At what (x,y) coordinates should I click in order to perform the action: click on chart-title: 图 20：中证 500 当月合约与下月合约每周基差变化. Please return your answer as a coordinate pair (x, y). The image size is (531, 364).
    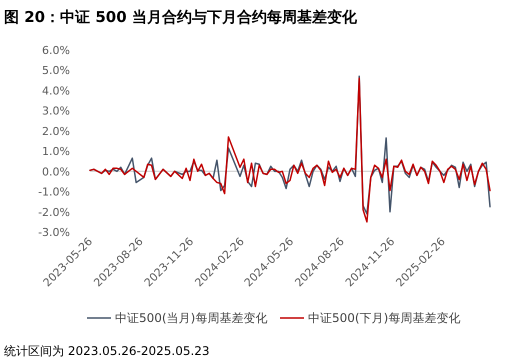
    Looking at the image, I should click on (181, 17).